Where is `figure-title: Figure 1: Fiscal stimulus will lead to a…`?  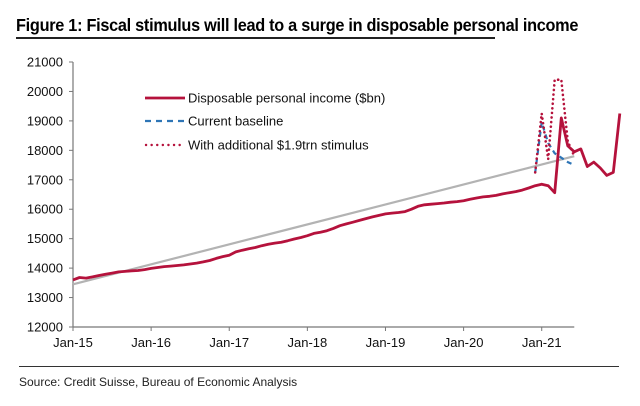 figure-title: Figure 1: Fiscal stimulus will lead to a… is located at coordinates (297, 25).